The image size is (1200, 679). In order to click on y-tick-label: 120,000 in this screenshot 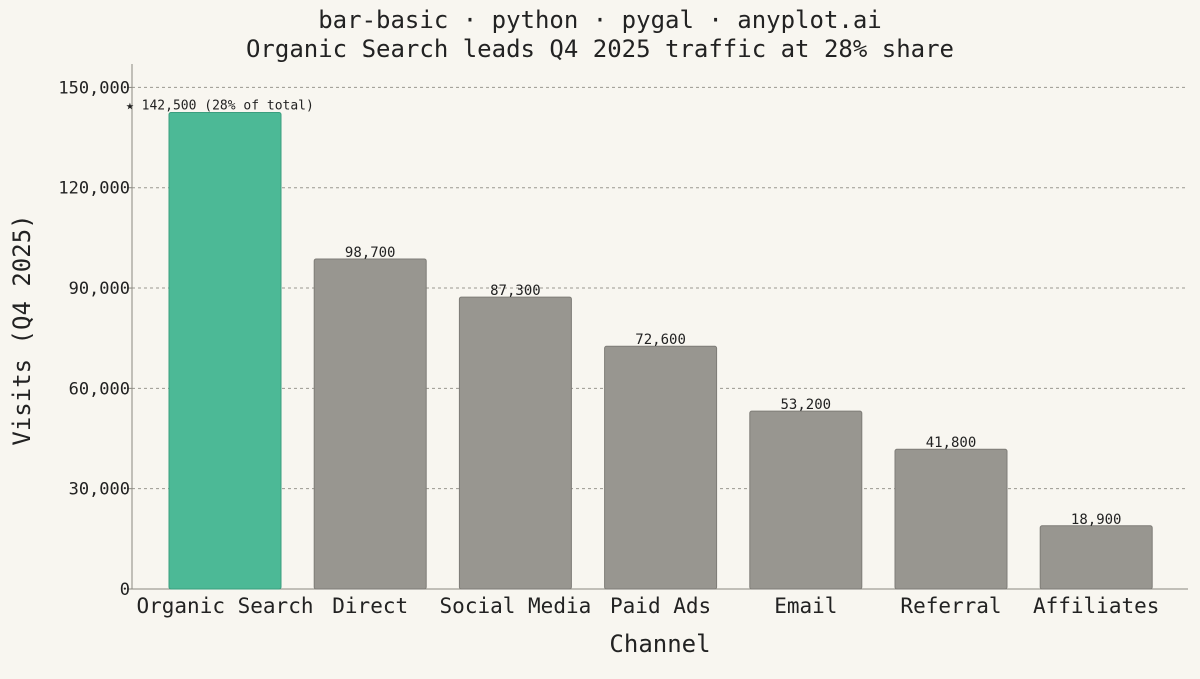, I will do `click(94, 189)`.